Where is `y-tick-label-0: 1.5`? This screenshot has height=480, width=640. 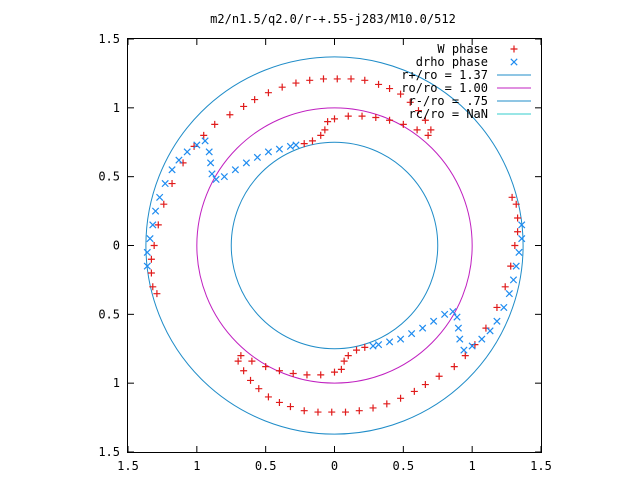 y-tick-label-0: 1.5 is located at coordinates (109, 452).